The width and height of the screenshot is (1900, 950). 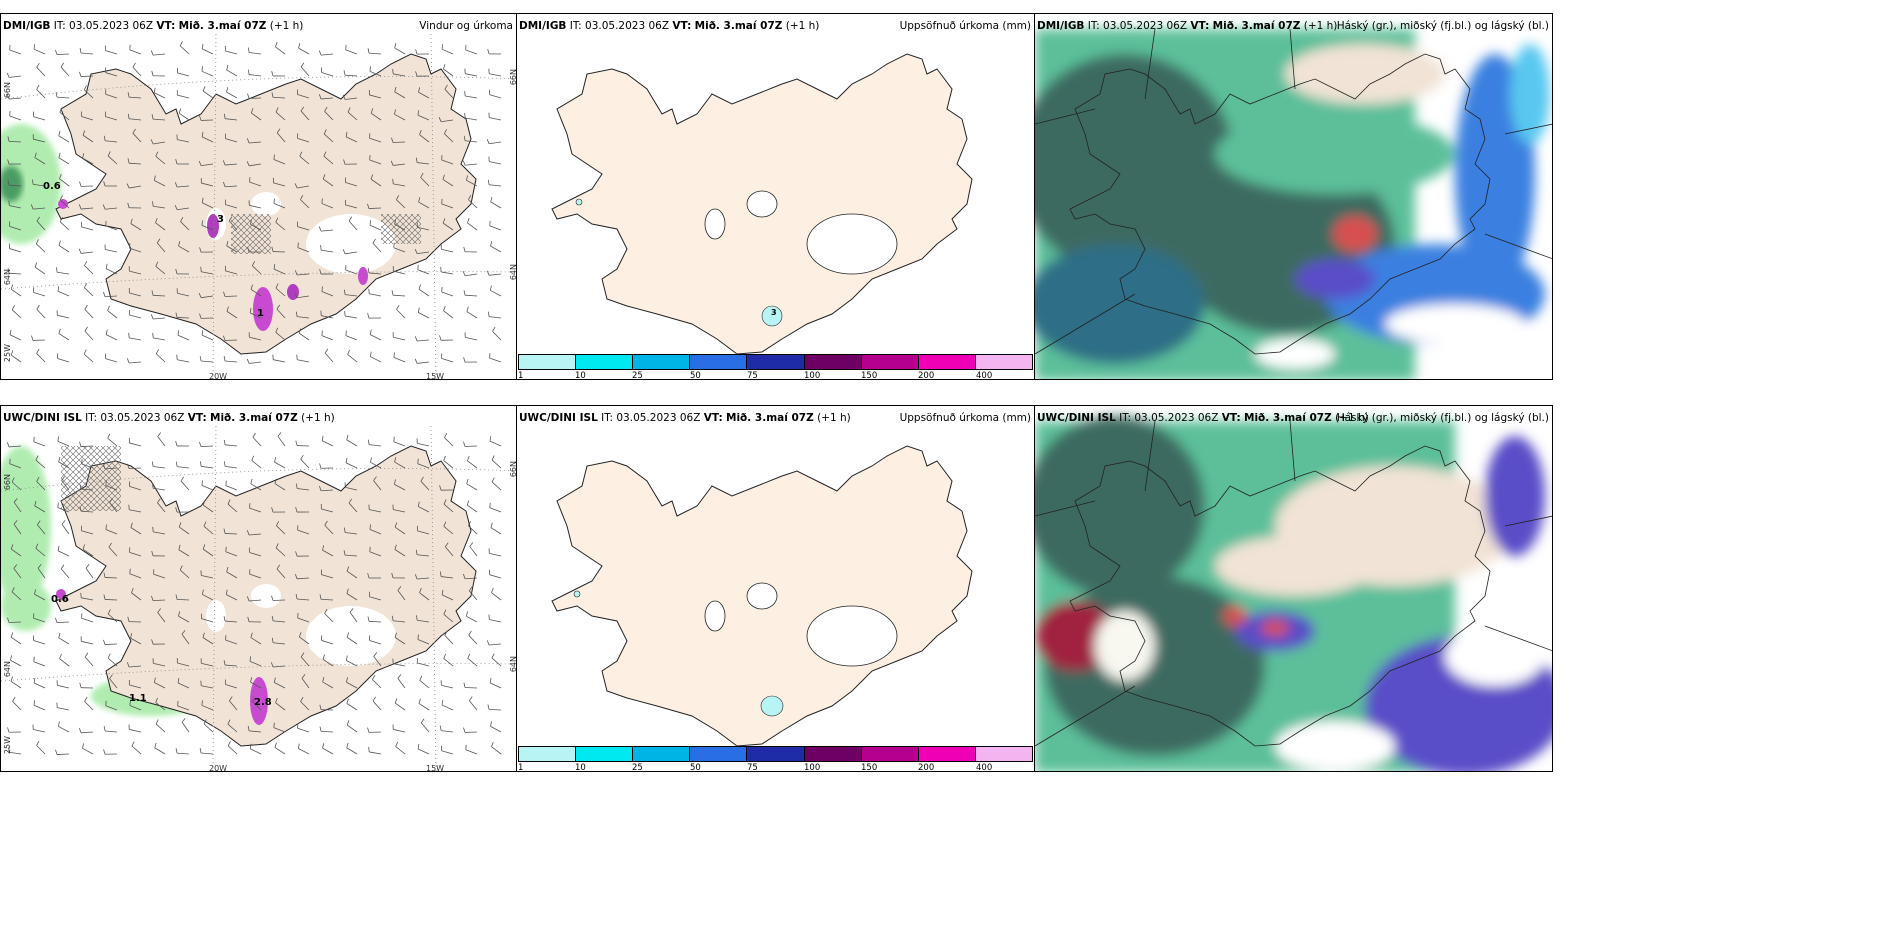 What do you see at coordinates (435, 376) in the screenshot?
I see `lon-label-15w: 15W` at bounding box center [435, 376].